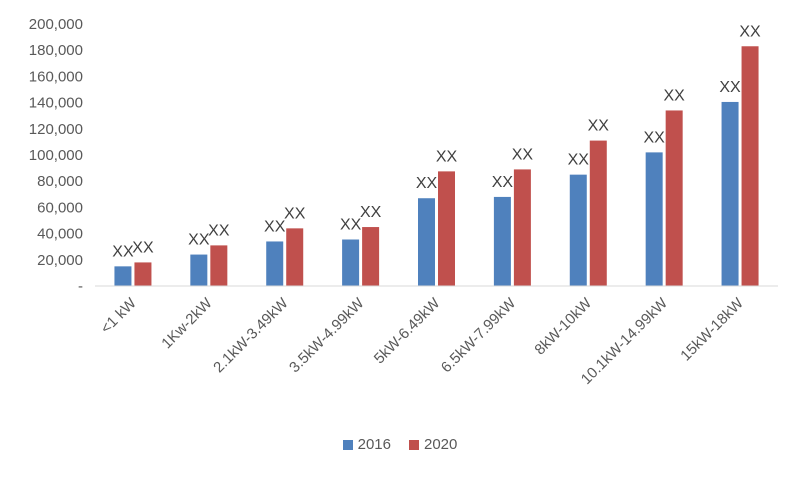 The height and width of the screenshot is (479, 800). Describe the element at coordinates (563, 326) in the screenshot. I see `x-tick-label: 8kW-10kW` at that location.